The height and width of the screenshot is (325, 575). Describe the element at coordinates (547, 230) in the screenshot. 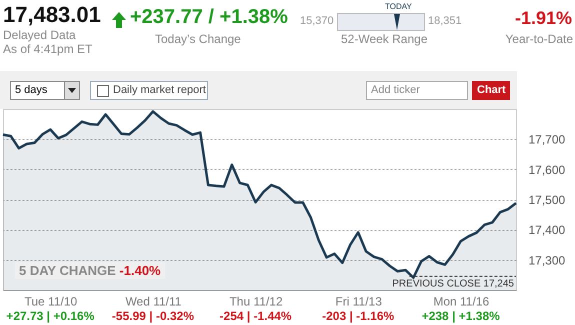

I see `y-tick-label: 17,400` at that location.